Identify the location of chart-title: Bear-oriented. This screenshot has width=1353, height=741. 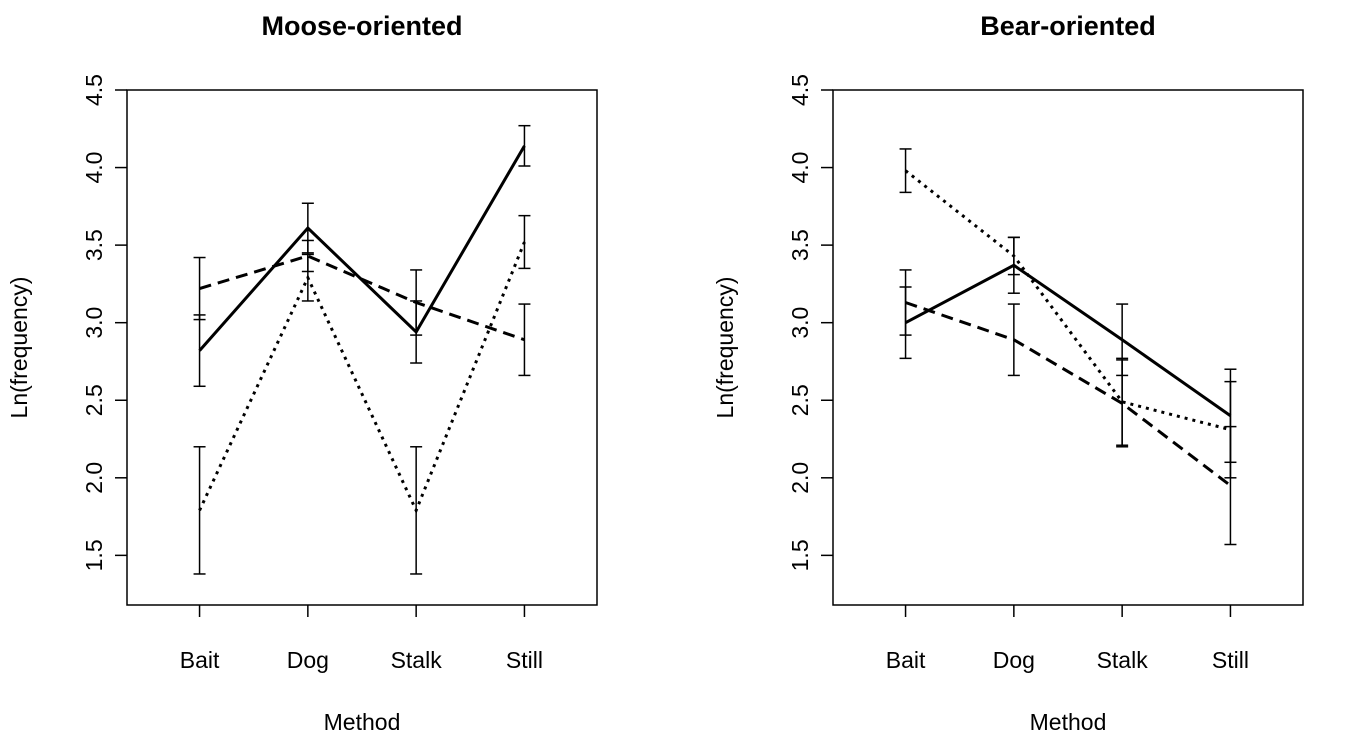
(1068, 26).